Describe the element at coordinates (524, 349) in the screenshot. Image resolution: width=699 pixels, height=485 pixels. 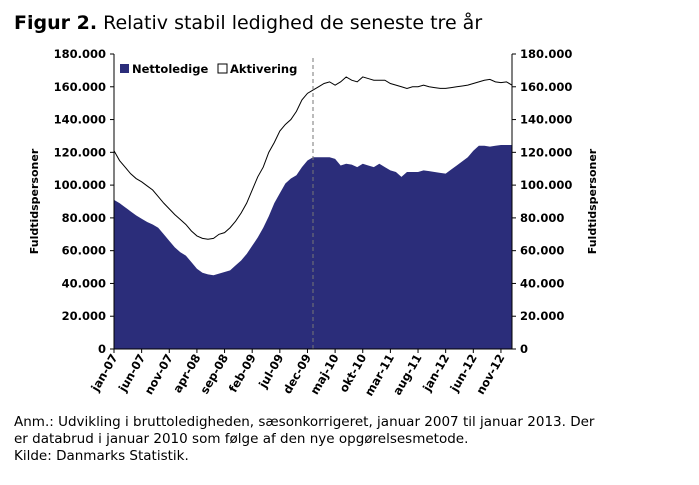
I see `y-tick-label-right: 0` at that location.